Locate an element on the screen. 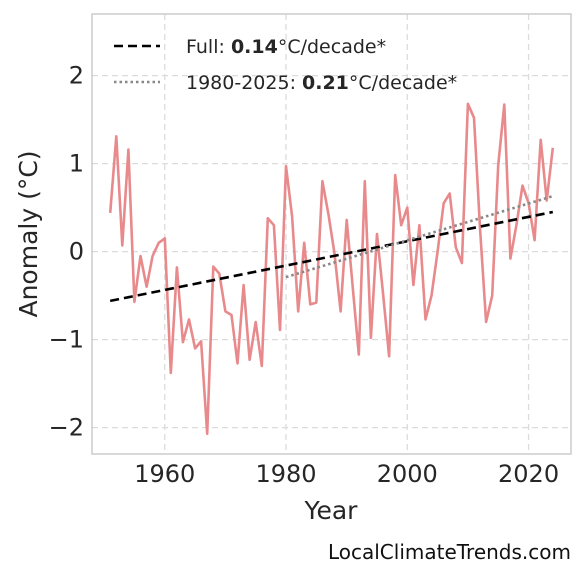 The image size is (585, 580). trend-layer is located at coordinates (331, 248).